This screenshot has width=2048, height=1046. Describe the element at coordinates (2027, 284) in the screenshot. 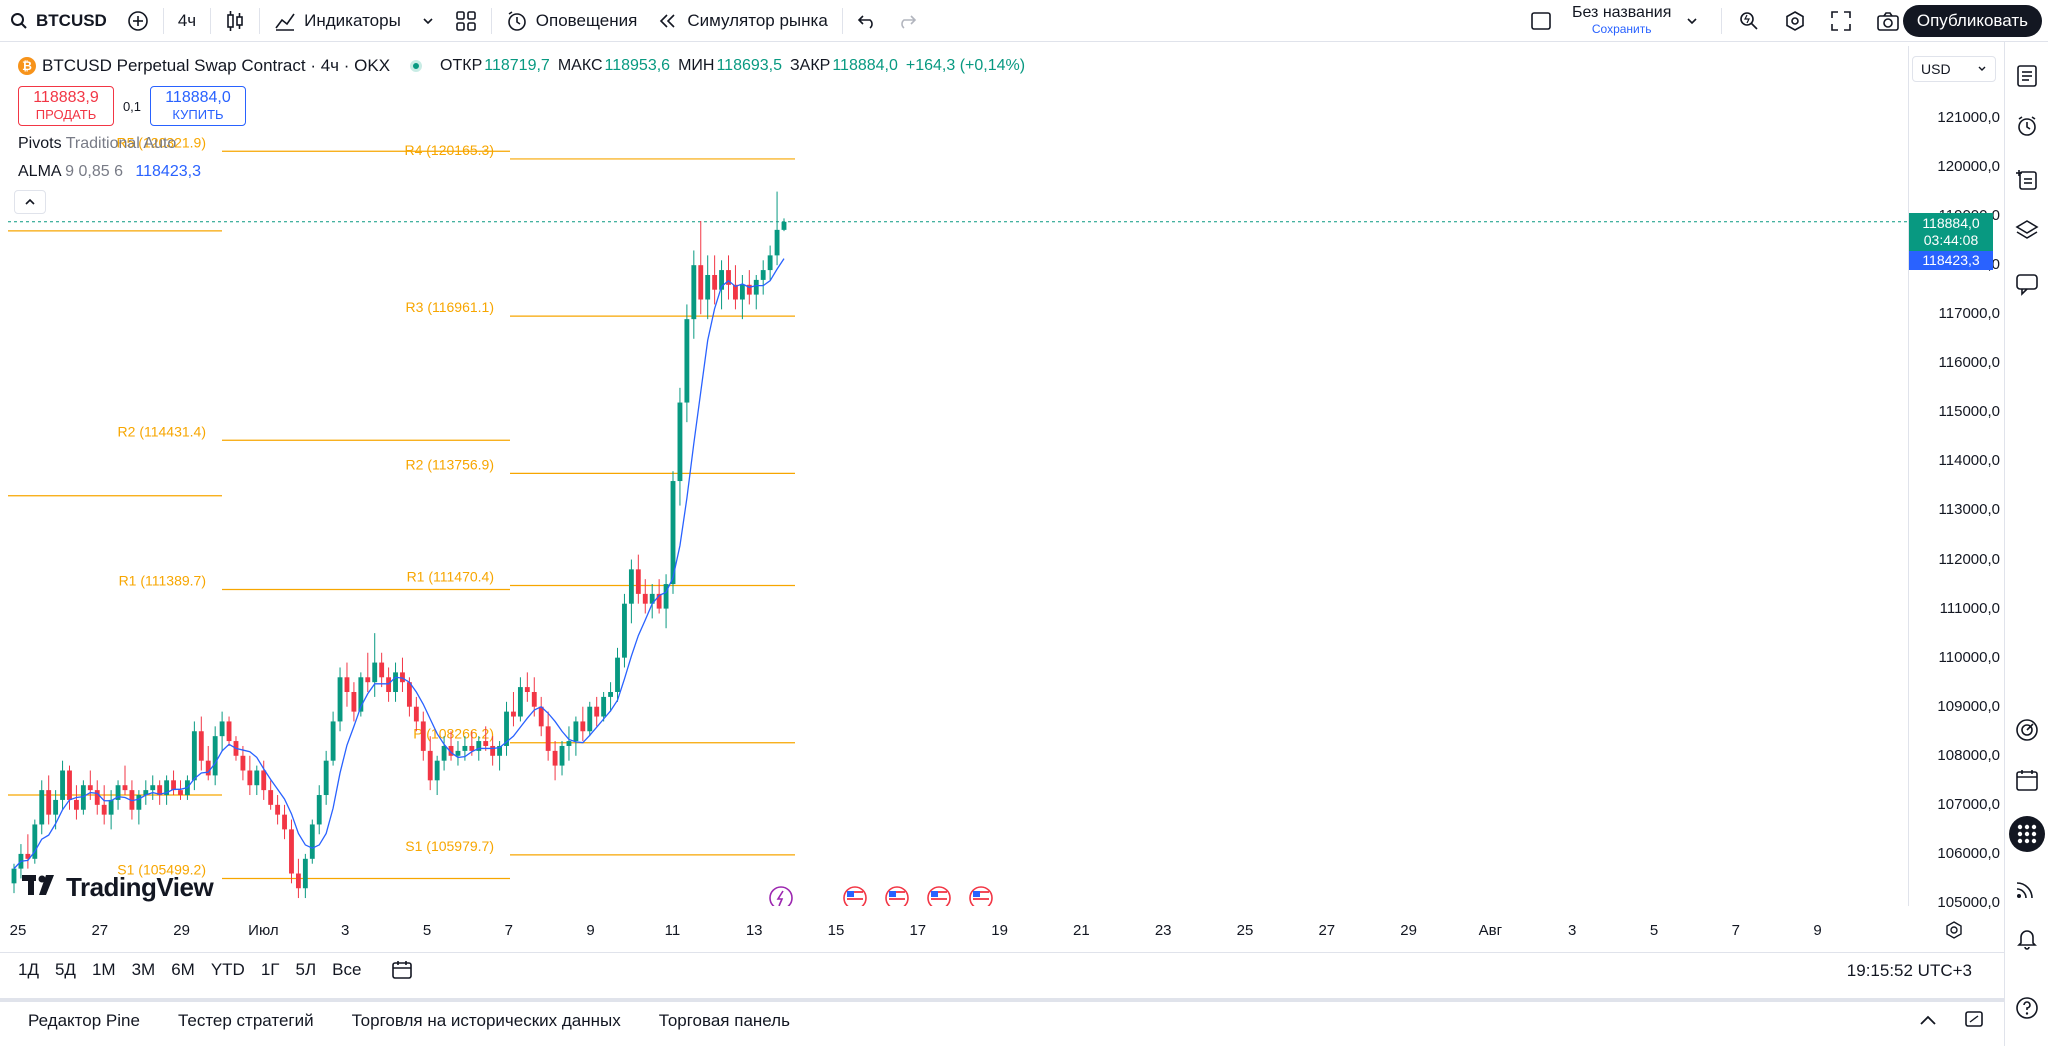

I see `chat-icon` at that location.